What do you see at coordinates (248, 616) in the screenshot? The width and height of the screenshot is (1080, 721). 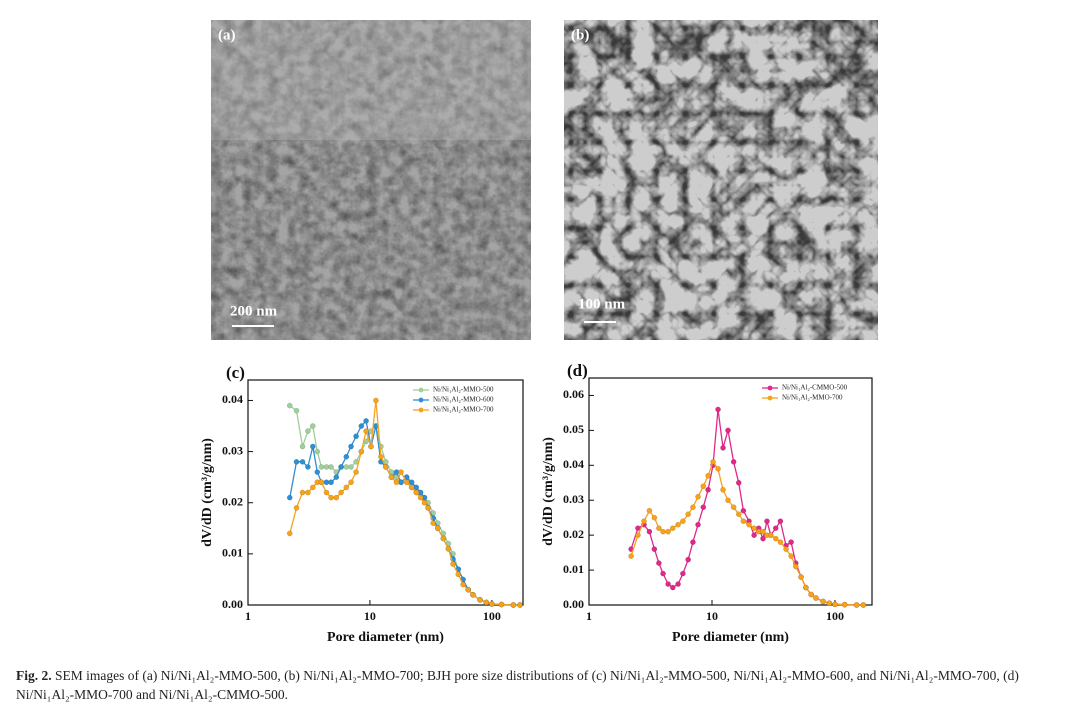 I see `x-tick-label: 1` at bounding box center [248, 616].